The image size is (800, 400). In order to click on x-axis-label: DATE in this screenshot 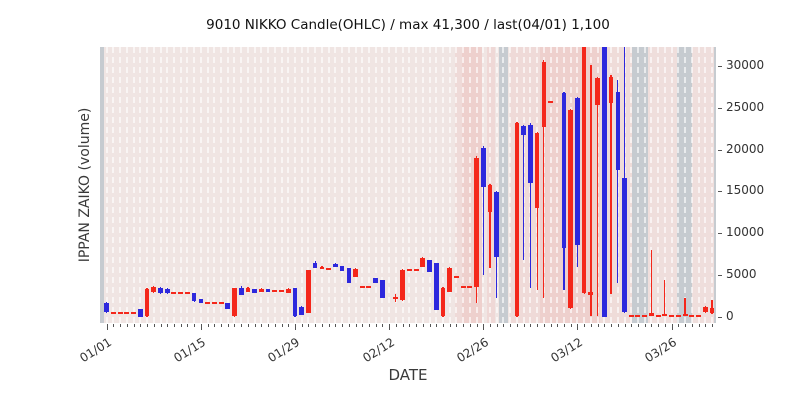, I will do `click(408, 375)`.